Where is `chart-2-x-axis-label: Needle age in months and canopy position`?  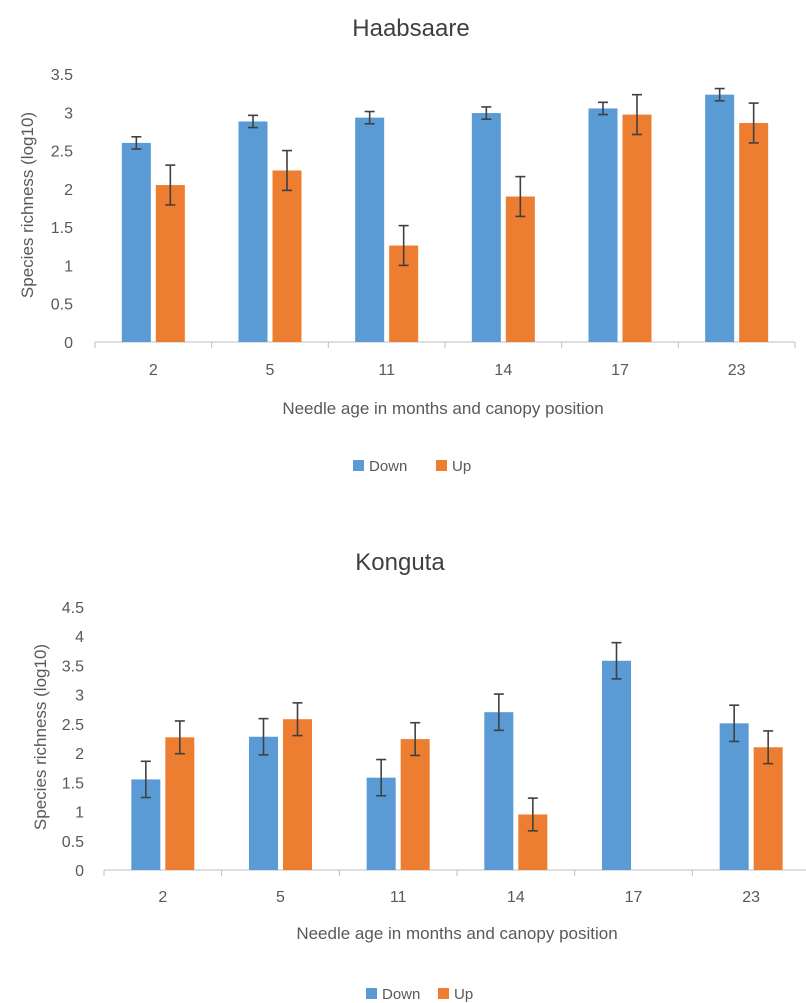 chart-2-x-axis-label: Needle age in months and canopy position is located at coordinates (456, 933).